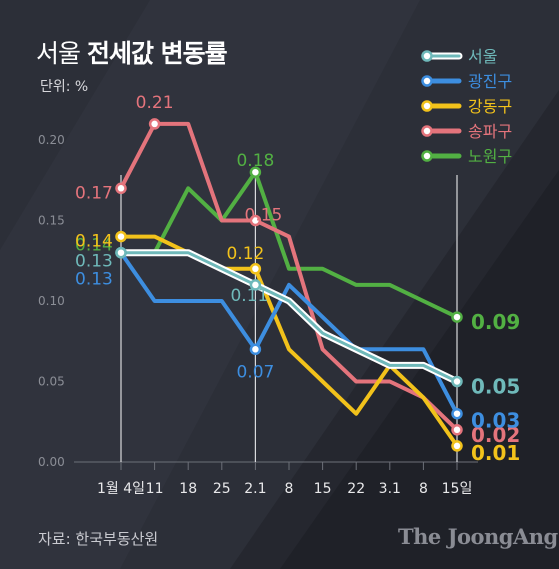  What do you see at coordinates (58, 53) in the screenshot?
I see `title-light: 서울` at bounding box center [58, 53].